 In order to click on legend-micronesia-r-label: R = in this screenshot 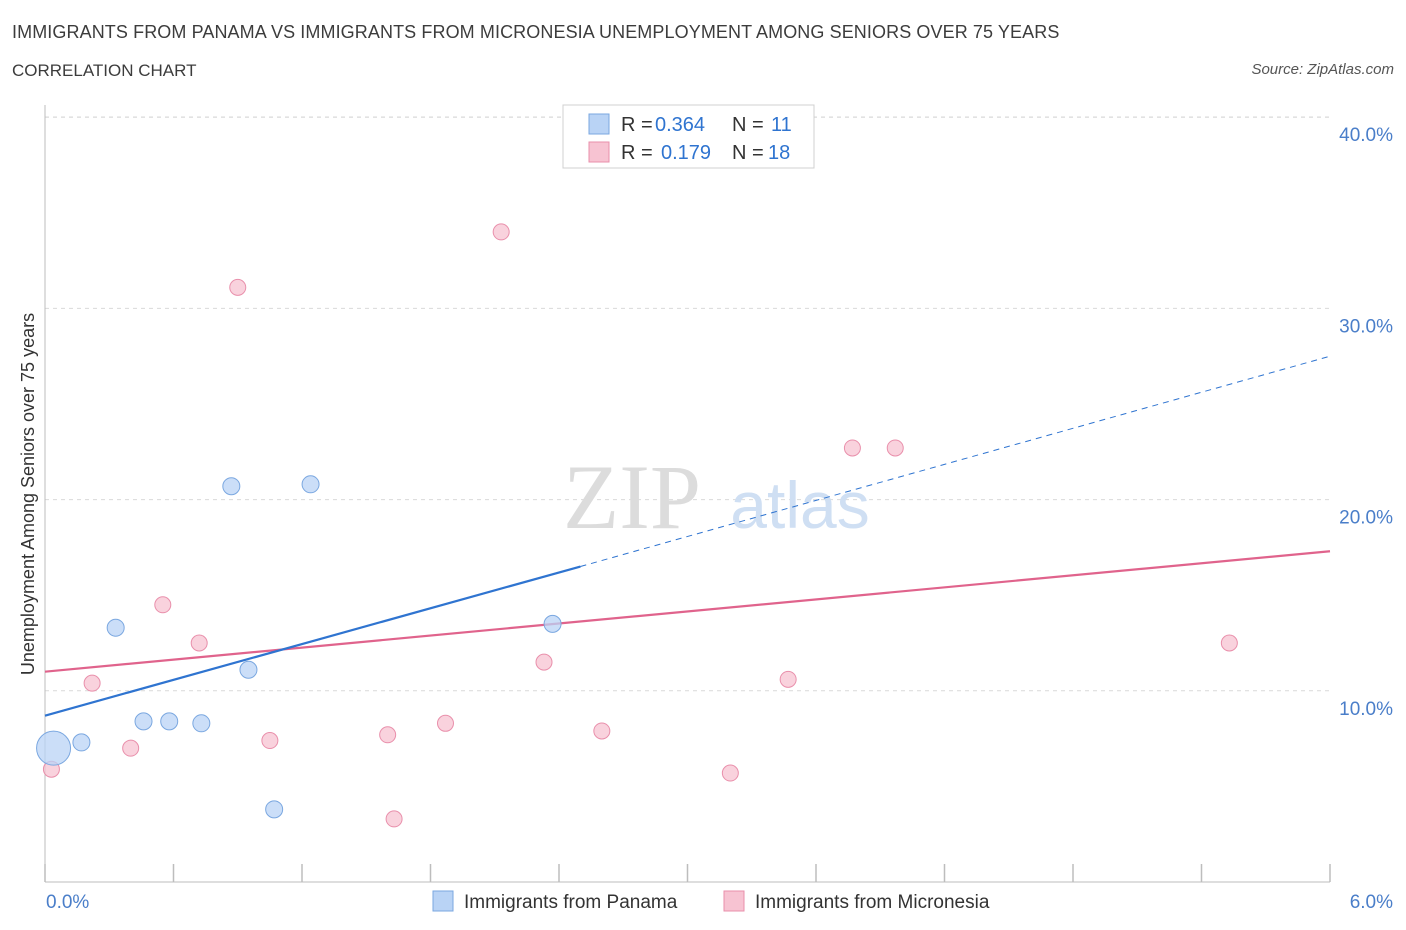, I will do `click(637, 153)`.